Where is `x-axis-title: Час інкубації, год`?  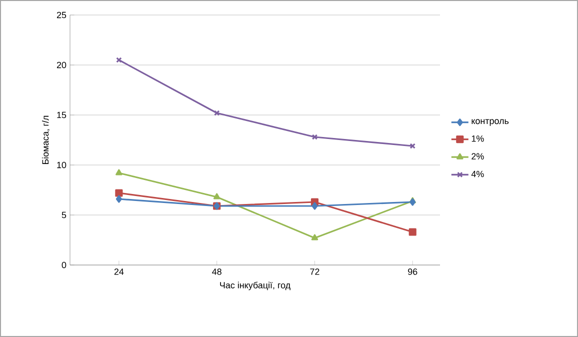
x-axis-title: Час інкубації, год is located at coordinates (255, 286).